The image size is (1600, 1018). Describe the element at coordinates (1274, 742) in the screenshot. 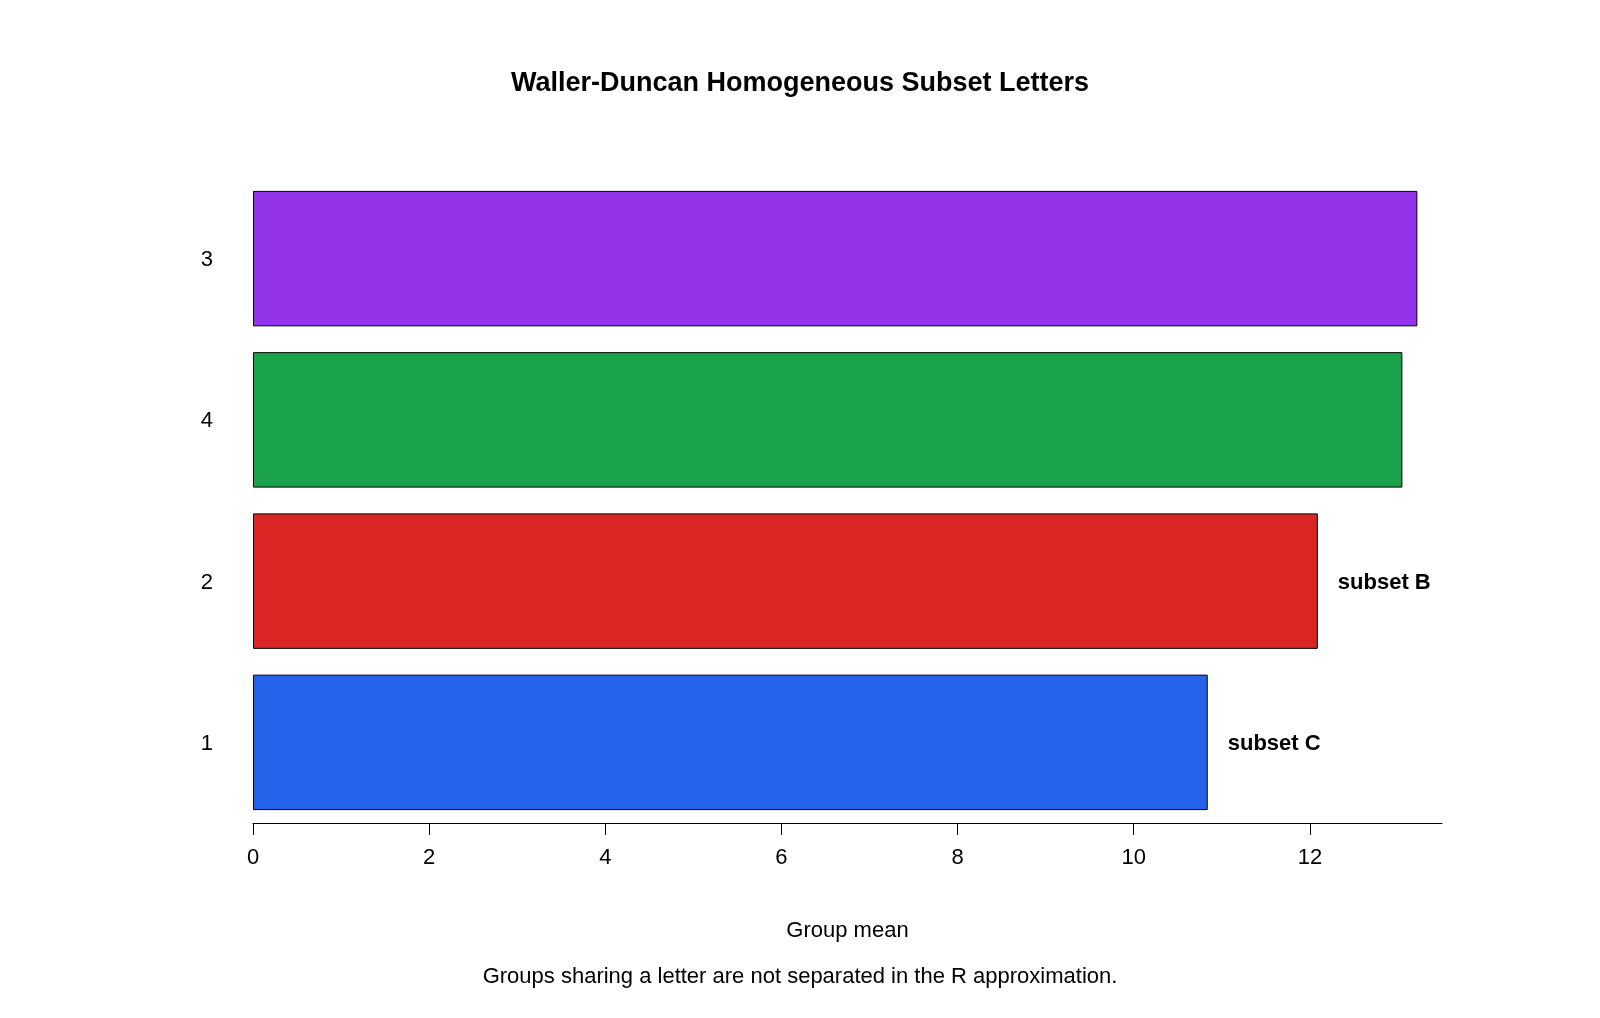

I see `data-label: subset C` at that location.